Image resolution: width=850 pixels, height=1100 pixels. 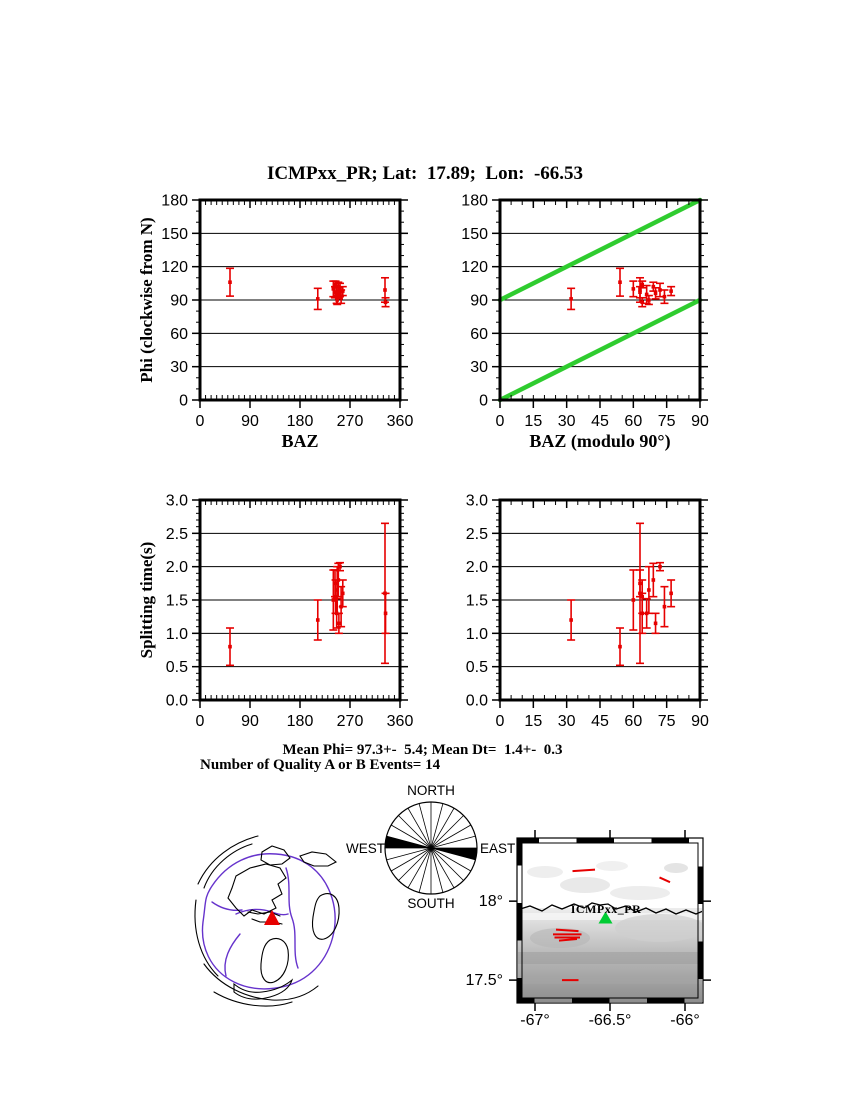 What do you see at coordinates (610, 920) in the screenshot?
I see `map-frame-inner` at bounding box center [610, 920].